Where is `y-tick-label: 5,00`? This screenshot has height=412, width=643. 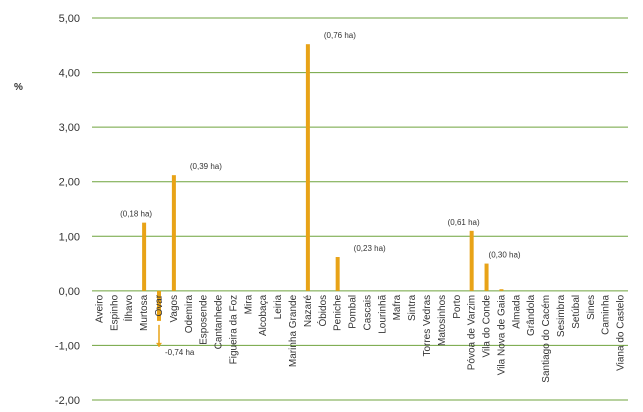 y-tick-label: 5,00 is located at coordinates (69, 19).